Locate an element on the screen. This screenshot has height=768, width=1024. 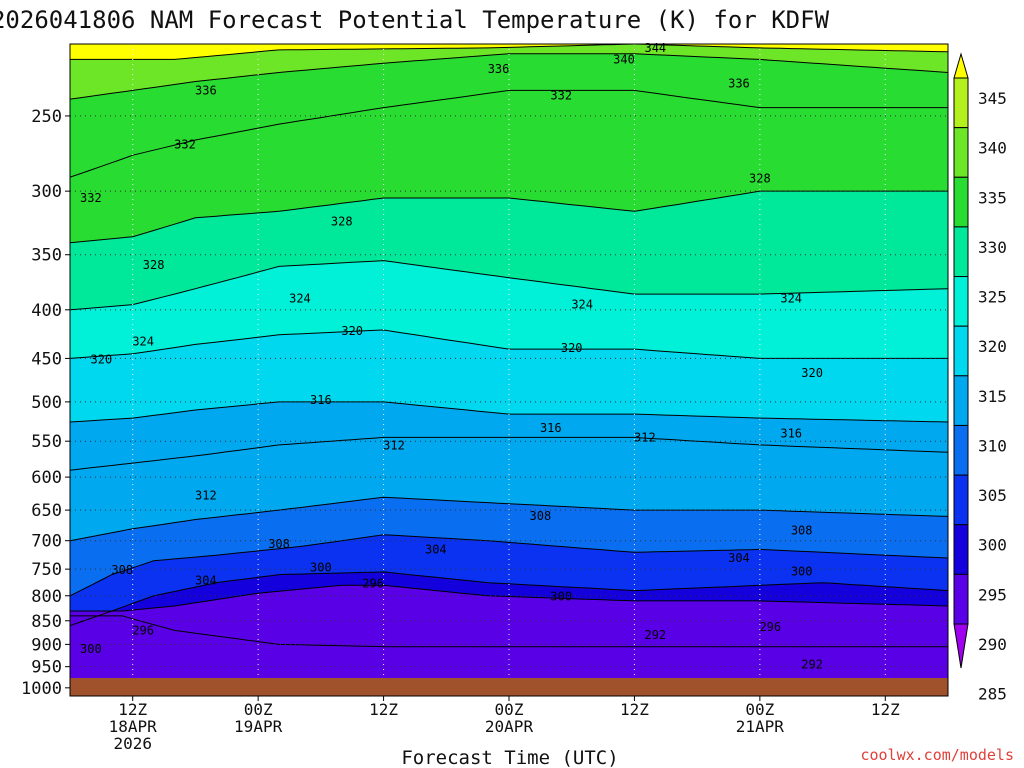
colorbar-tick-label: 325 is located at coordinates (992, 297).